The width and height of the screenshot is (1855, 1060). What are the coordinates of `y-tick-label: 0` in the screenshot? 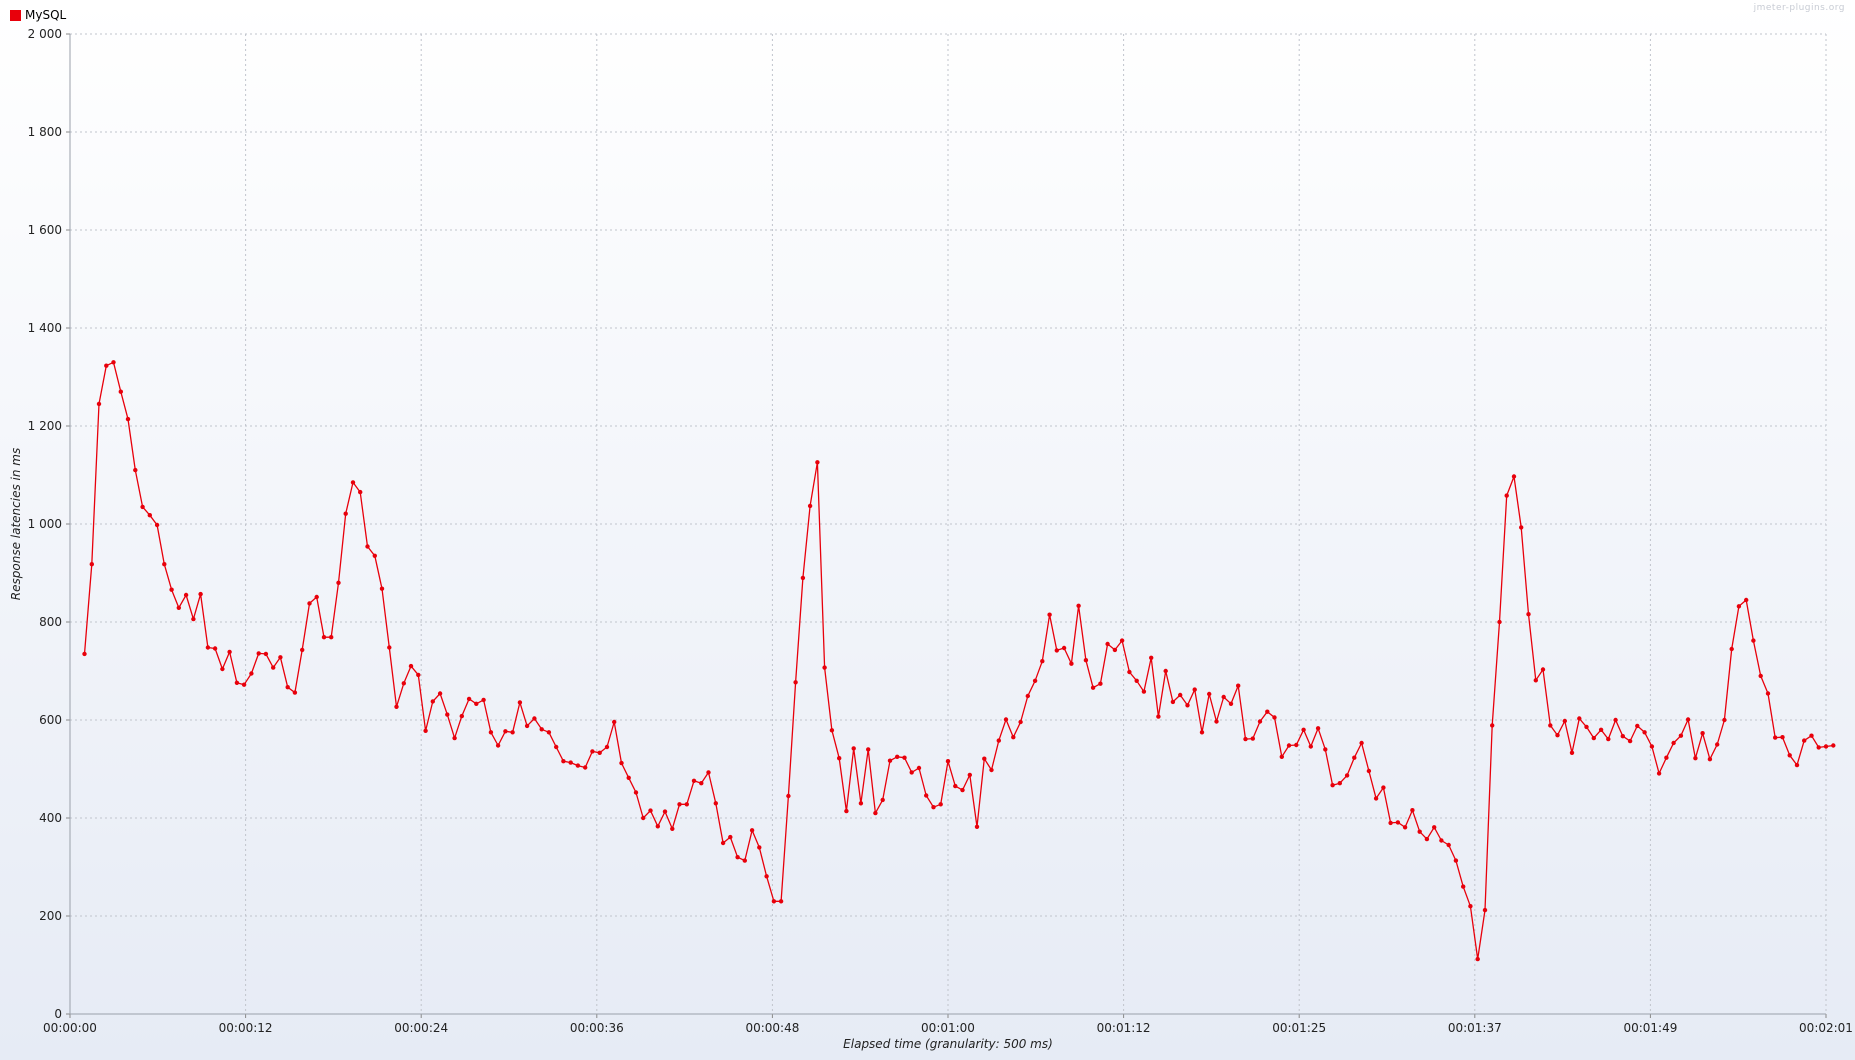 It's located at (58, 1014).